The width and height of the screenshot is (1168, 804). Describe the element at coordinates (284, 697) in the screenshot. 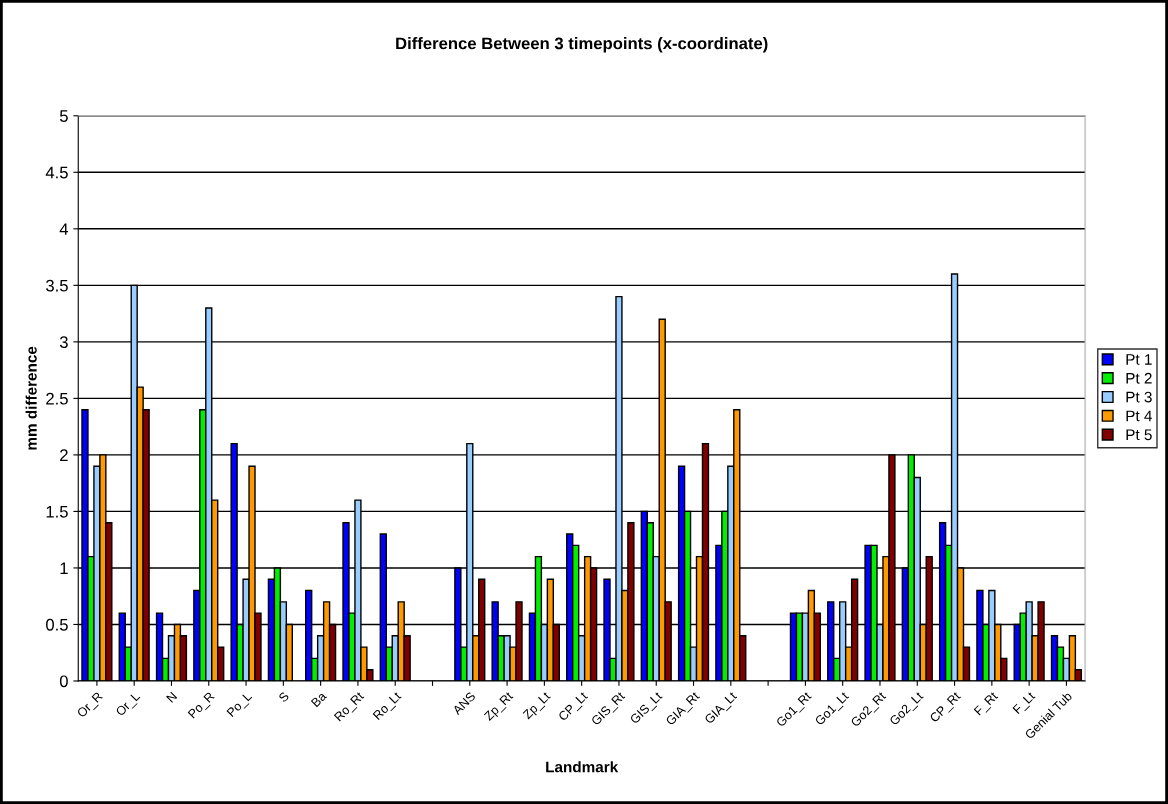

I see `x-tick-label: S` at that location.